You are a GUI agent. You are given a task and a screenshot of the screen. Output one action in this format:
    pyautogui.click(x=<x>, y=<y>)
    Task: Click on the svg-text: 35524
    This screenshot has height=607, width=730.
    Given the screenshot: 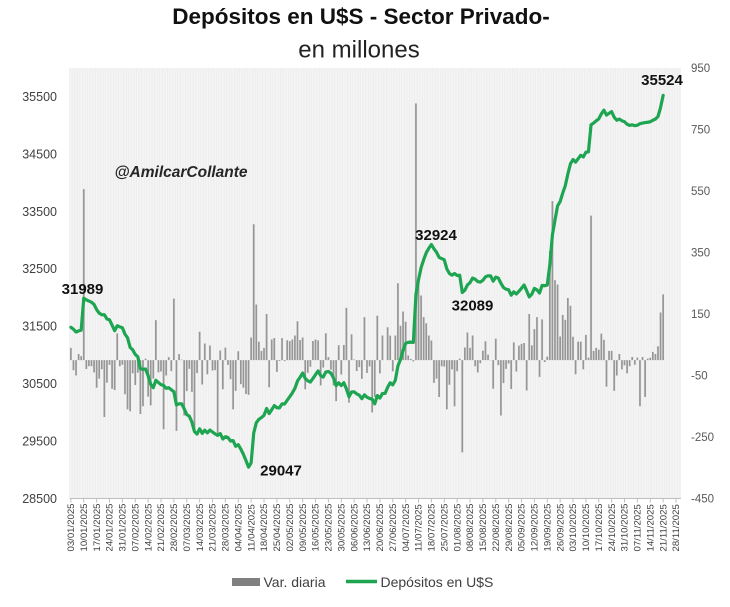 What is the action you would take?
    pyautogui.click(x=662, y=80)
    